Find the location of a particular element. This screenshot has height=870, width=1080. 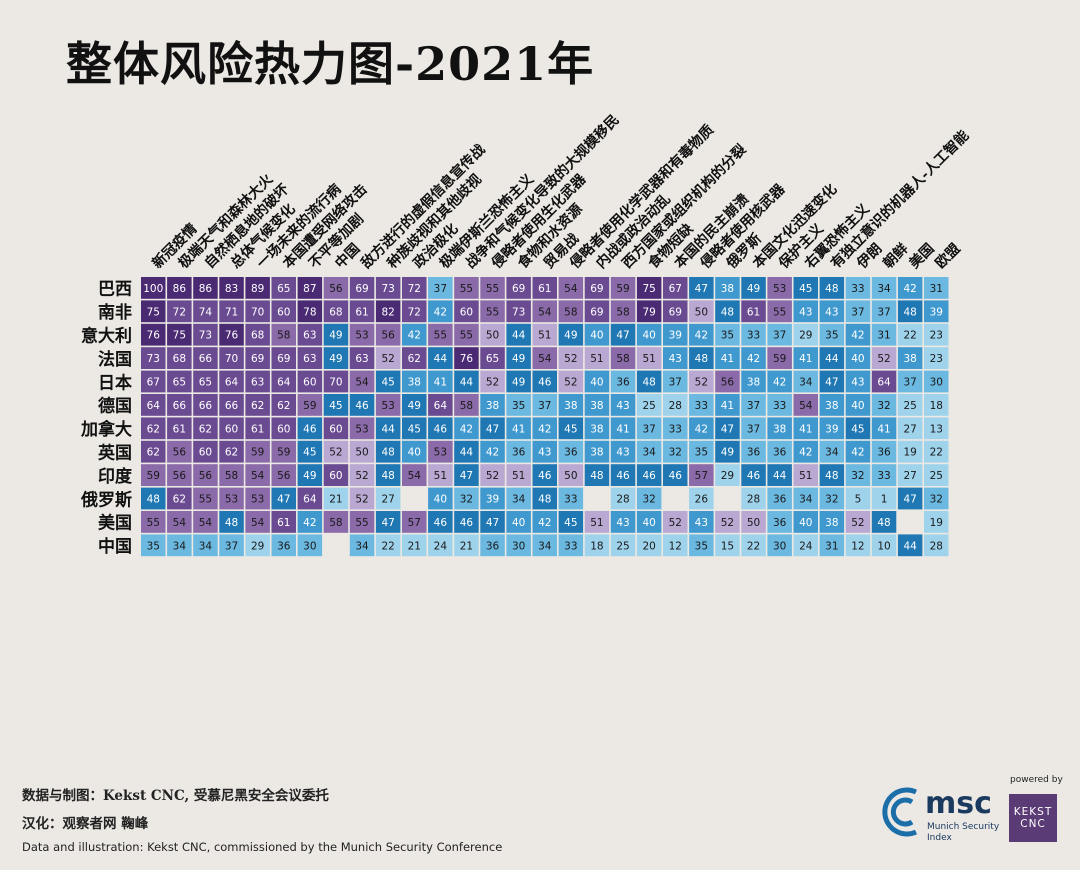

msc-logo-text: msc is located at coordinates (958, 803).